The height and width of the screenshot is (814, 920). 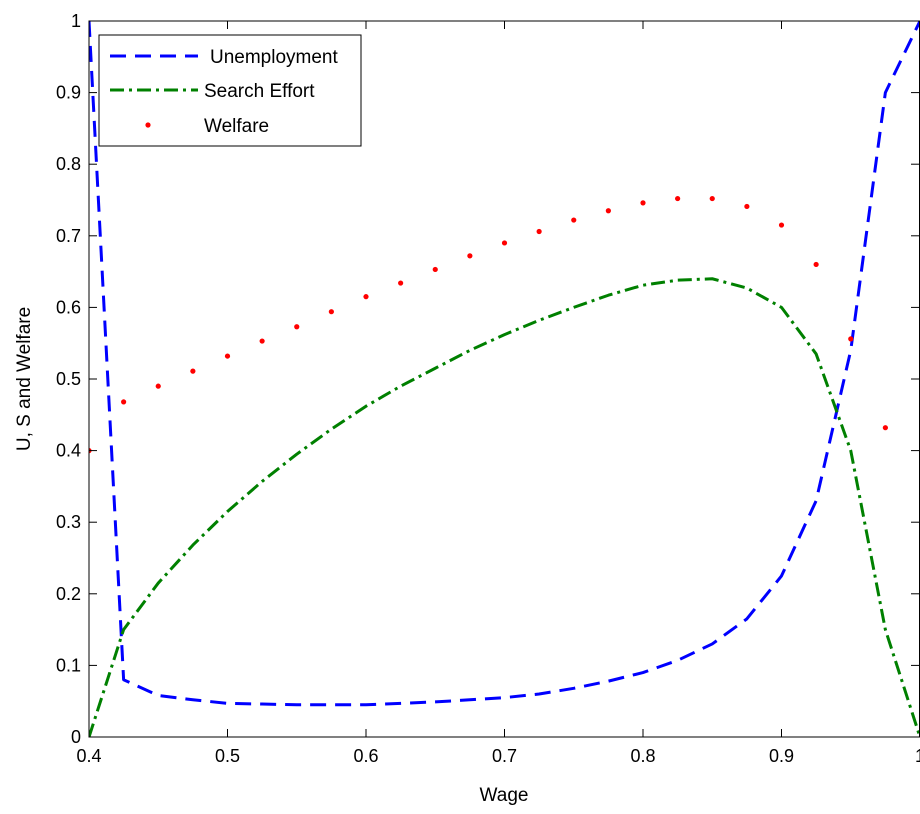 What do you see at coordinates (227, 756) in the screenshot?
I see `x-tick-label: 0.5` at bounding box center [227, 756].